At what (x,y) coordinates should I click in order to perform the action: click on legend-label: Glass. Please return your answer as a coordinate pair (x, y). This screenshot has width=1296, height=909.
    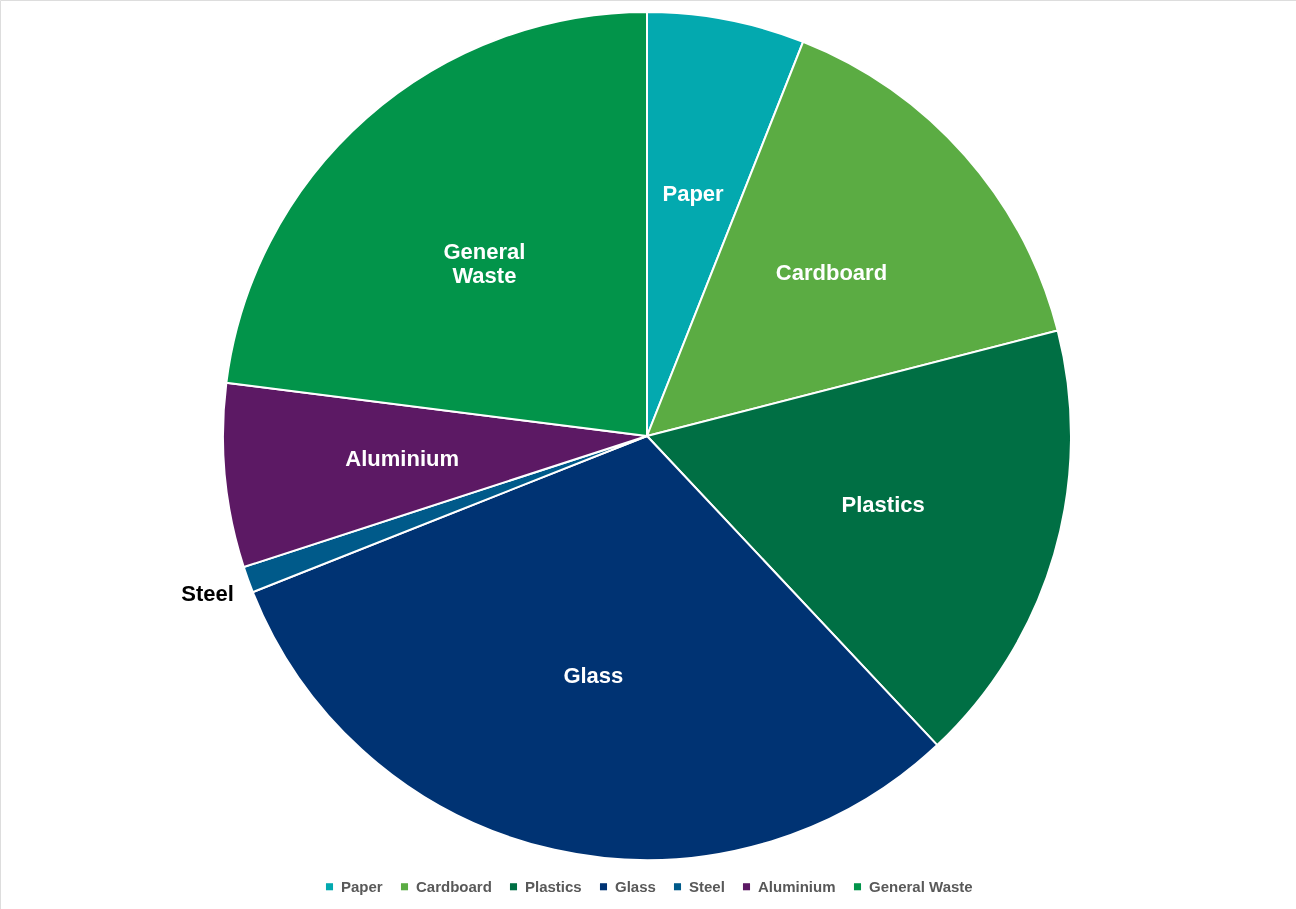
    Looking at the image, I should click on (635, 886).